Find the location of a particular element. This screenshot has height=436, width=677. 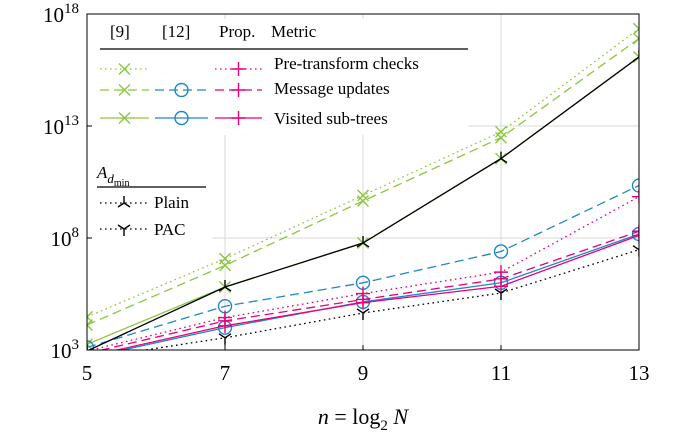

y-tick-label-0: 10³ is located at coordinates (65, 350).